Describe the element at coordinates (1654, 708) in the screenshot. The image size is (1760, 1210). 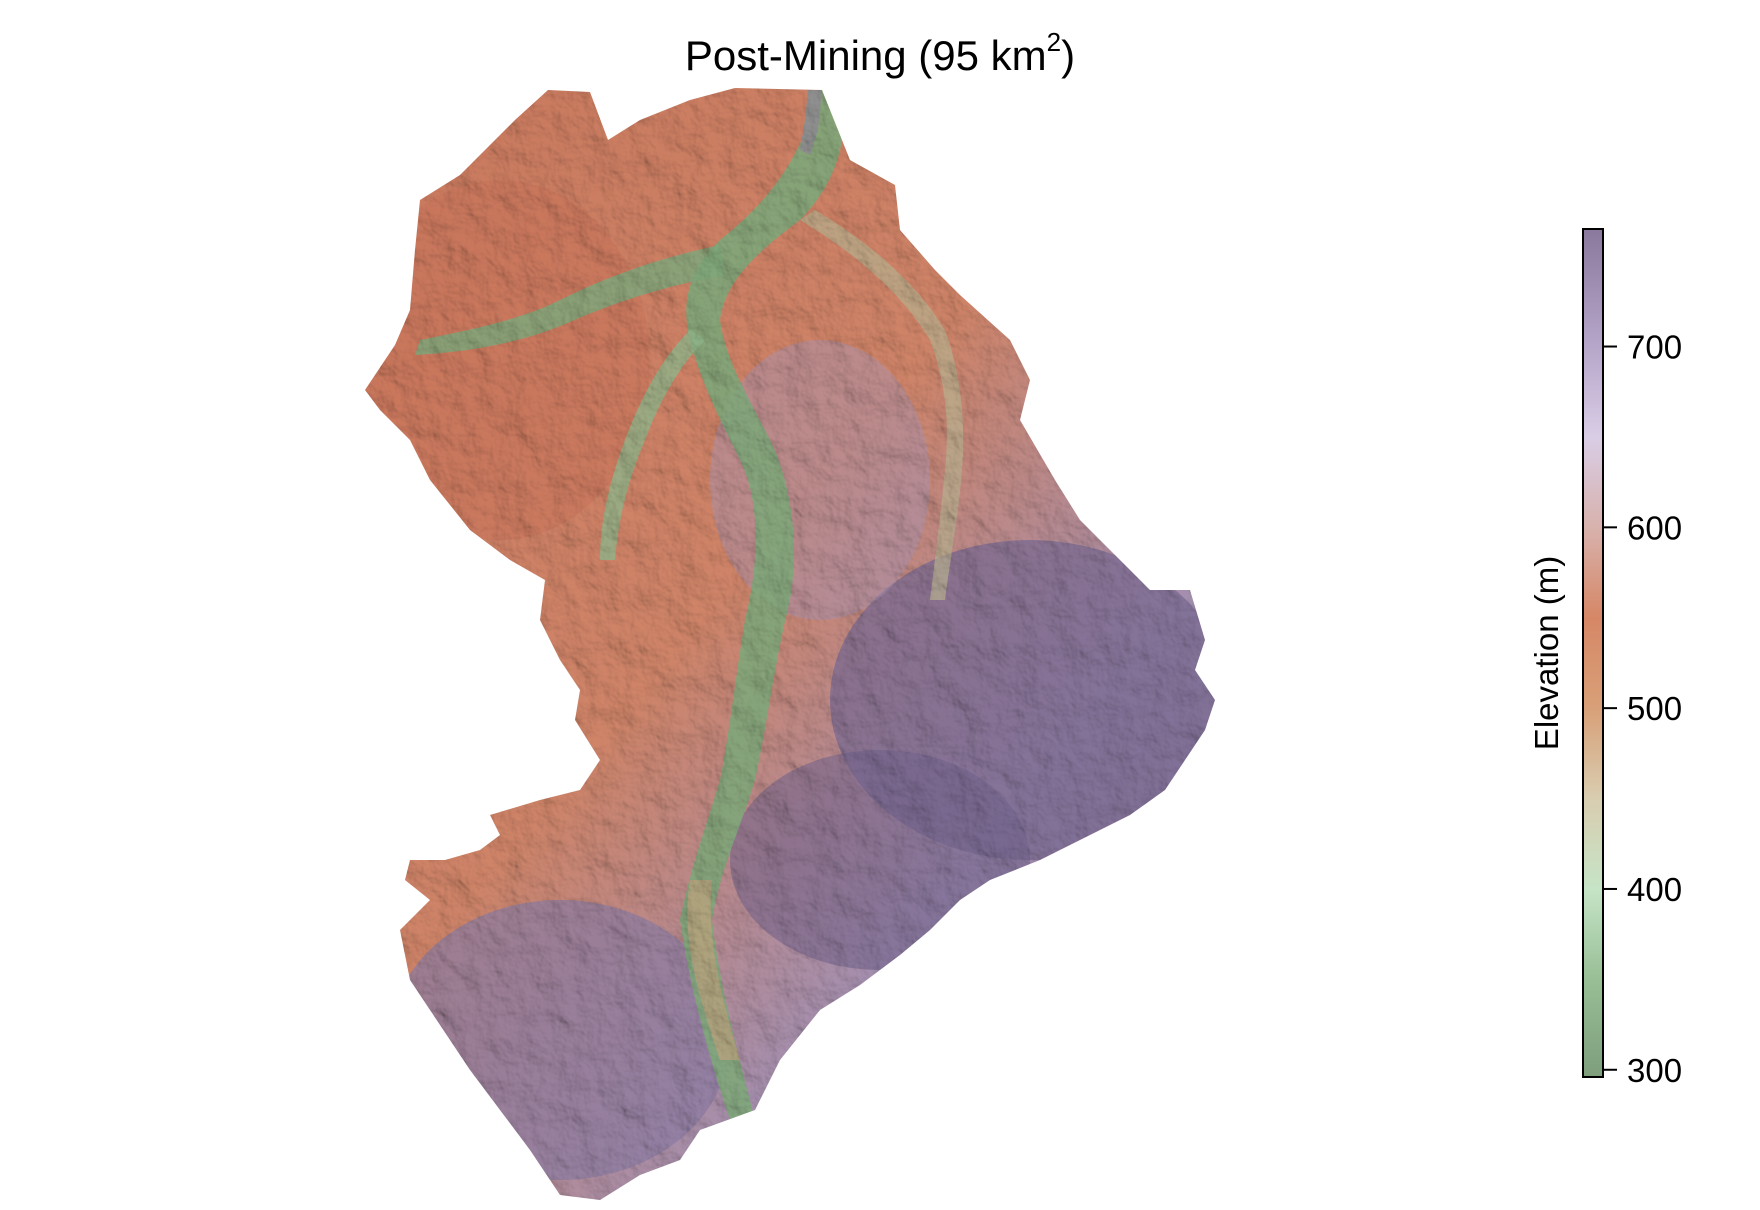
I see `legend-tick-label: 500` at that location.